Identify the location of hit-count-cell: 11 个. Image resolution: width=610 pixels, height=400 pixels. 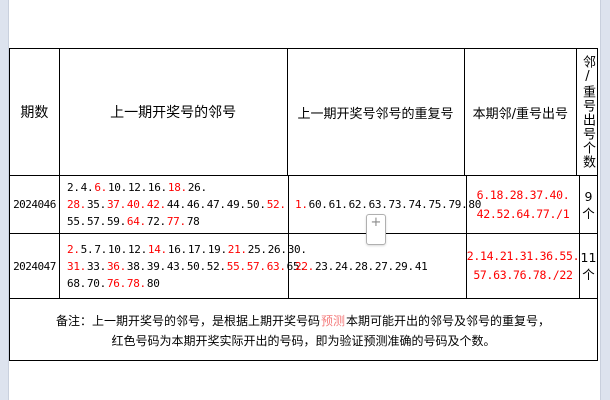
(588, 266).